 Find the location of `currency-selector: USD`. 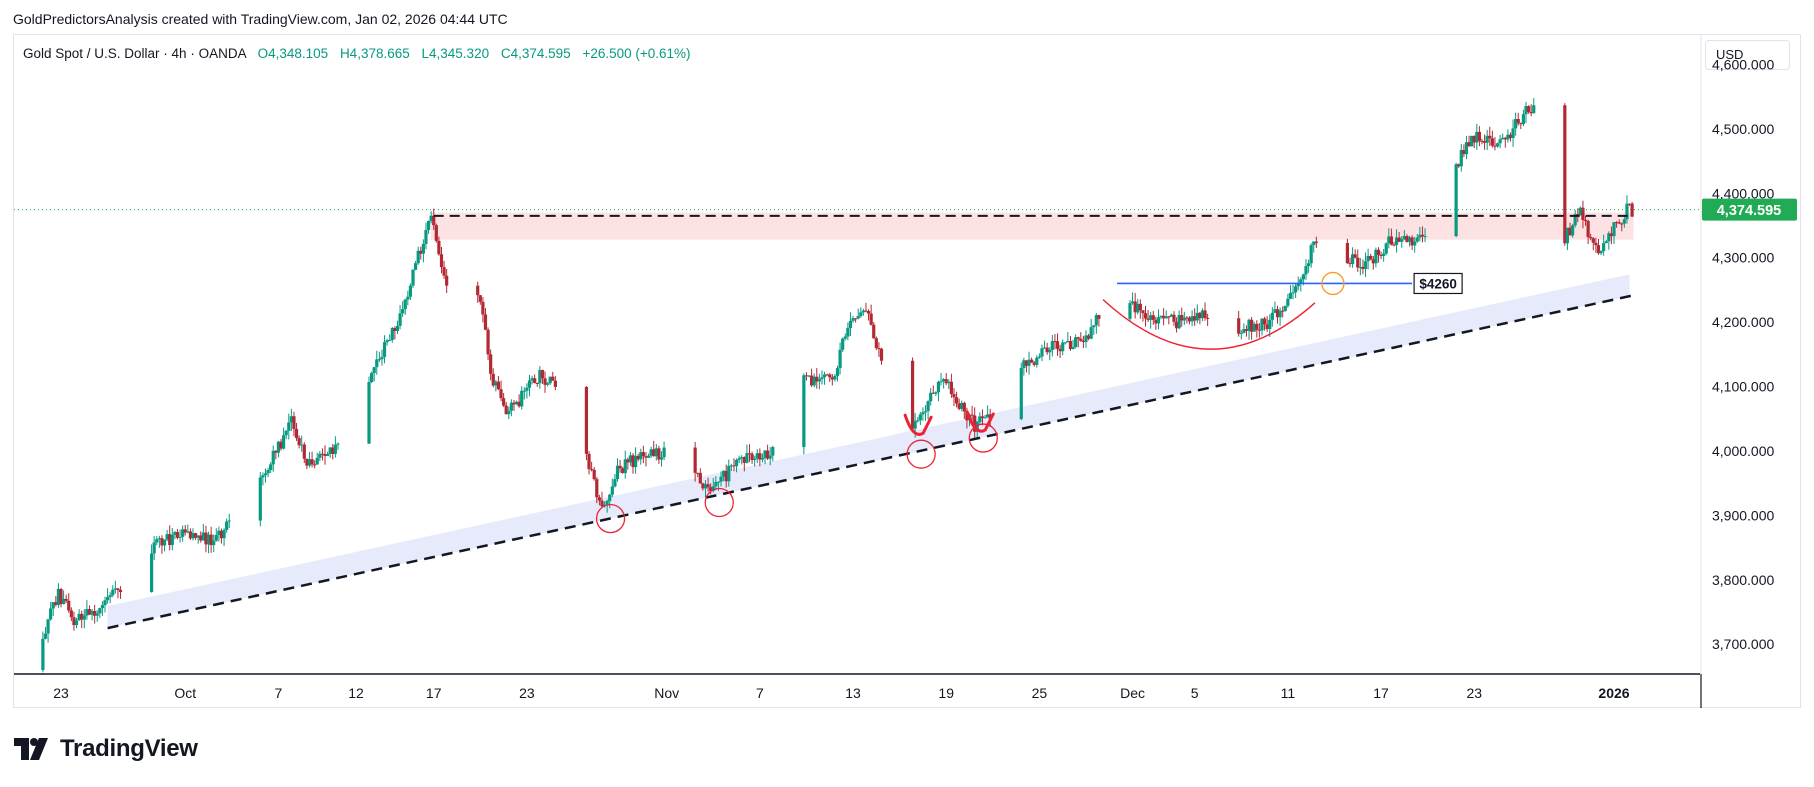

currency-selector: USD is located at coordinates (1747, 55).